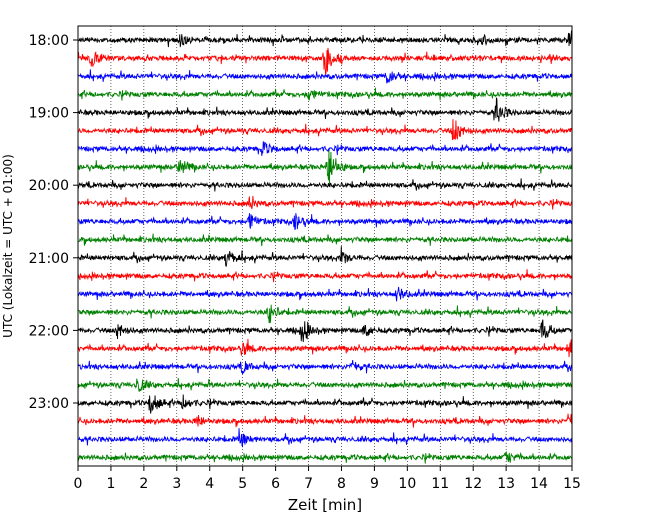  Describe the element at coordinates (8, 246) in the screenshot. I see `y-axis-label: UTC (Lokalzeit = UTC + 01:00)` at that location.